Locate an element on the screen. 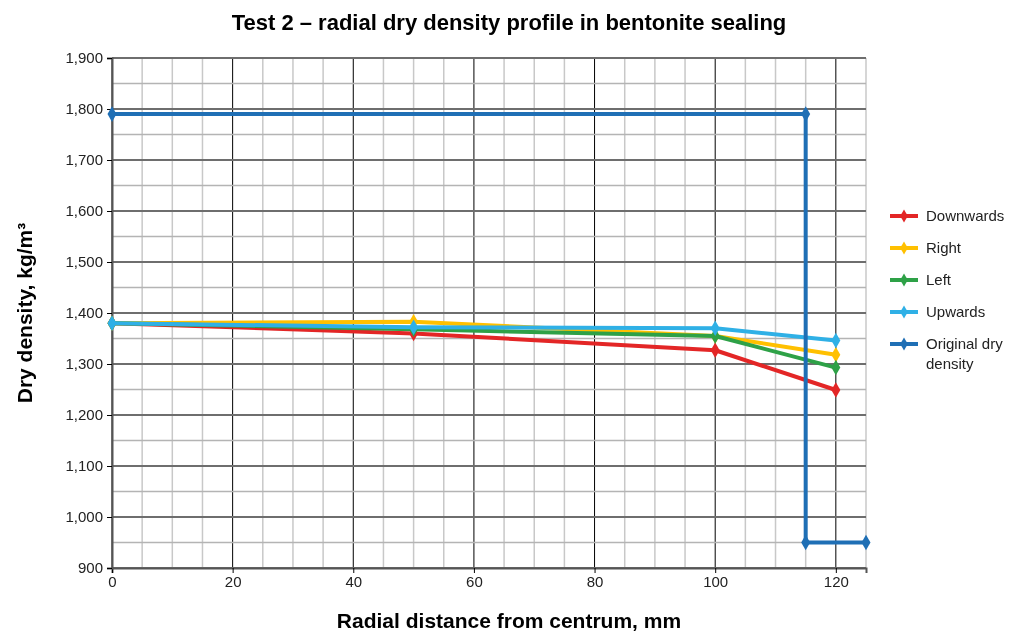 The image size is (1026, 634). y-tick-label: 1,000 is located at coordinates (84, 517).